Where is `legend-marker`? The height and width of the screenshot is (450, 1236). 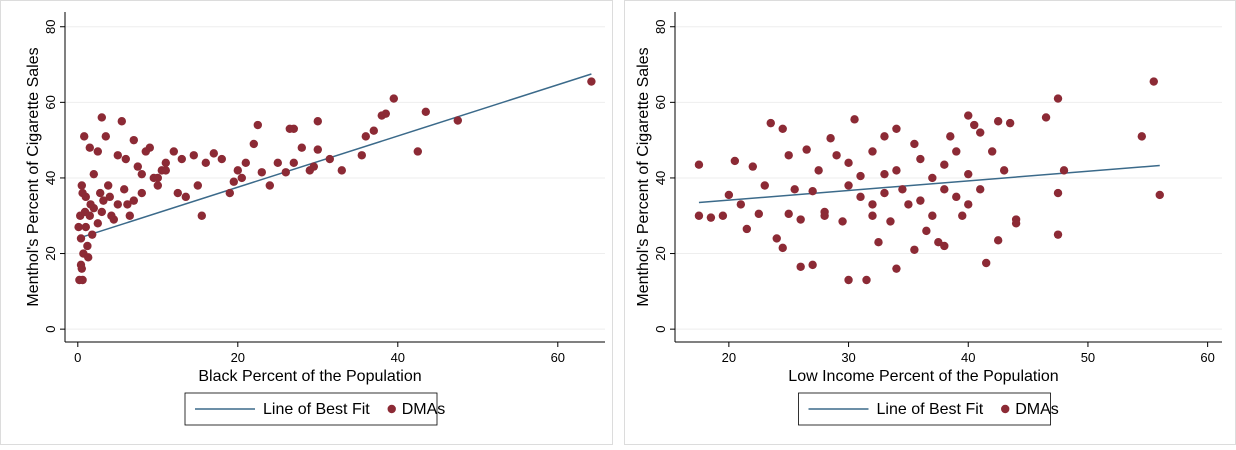
legend-marker is located at coordinates (391, 409).